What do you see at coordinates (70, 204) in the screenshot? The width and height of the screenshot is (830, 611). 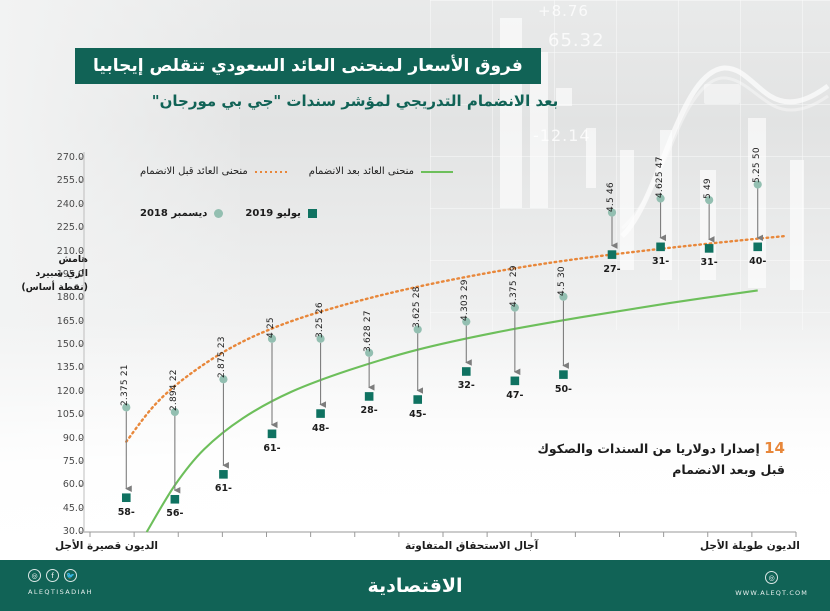 I see `y-axis-tick: 240.0` at bounding box center [70, 204].